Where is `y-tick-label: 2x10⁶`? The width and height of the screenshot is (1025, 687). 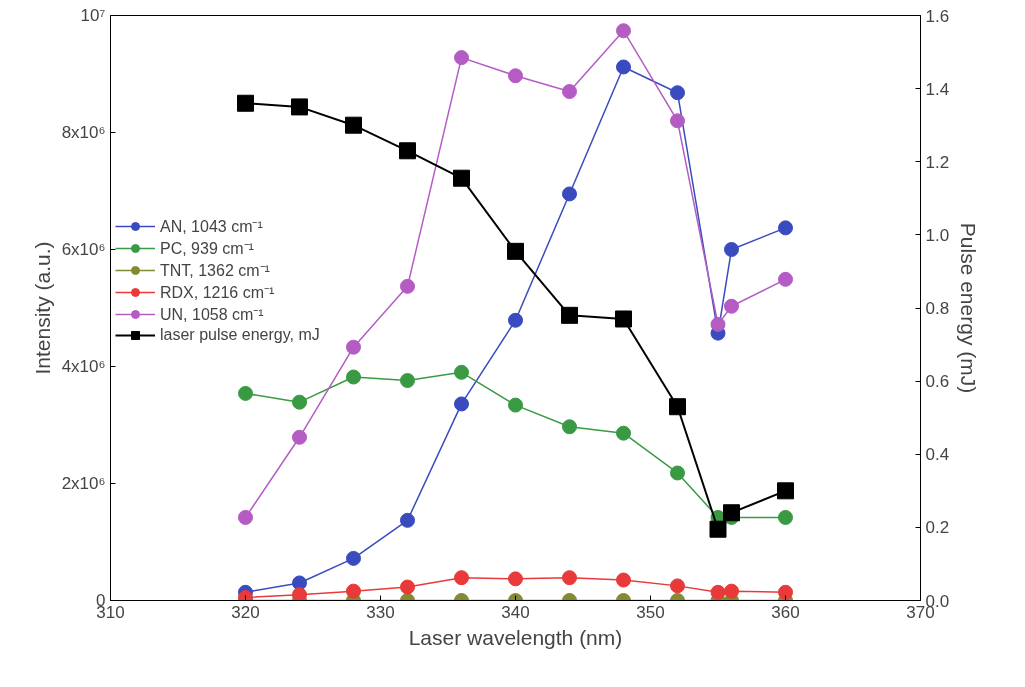 y-tick-label: 2x10⁶ is located at coordinates (83, 483).